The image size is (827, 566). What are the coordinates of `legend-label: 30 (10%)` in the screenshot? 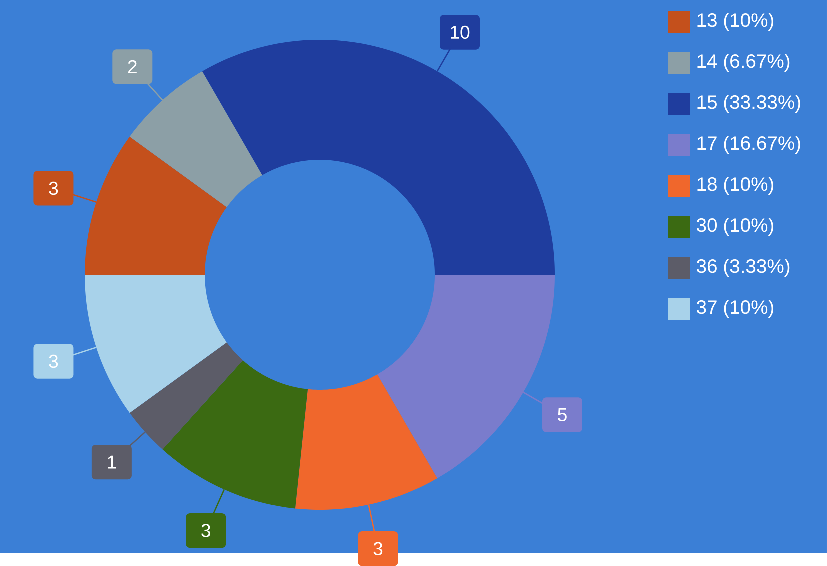 It's located at (735, 227).